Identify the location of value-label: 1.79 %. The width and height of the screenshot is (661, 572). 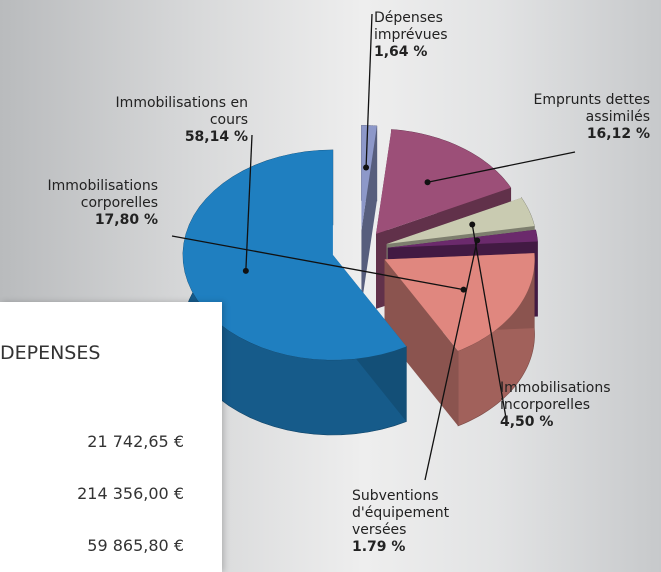
(379, 547).